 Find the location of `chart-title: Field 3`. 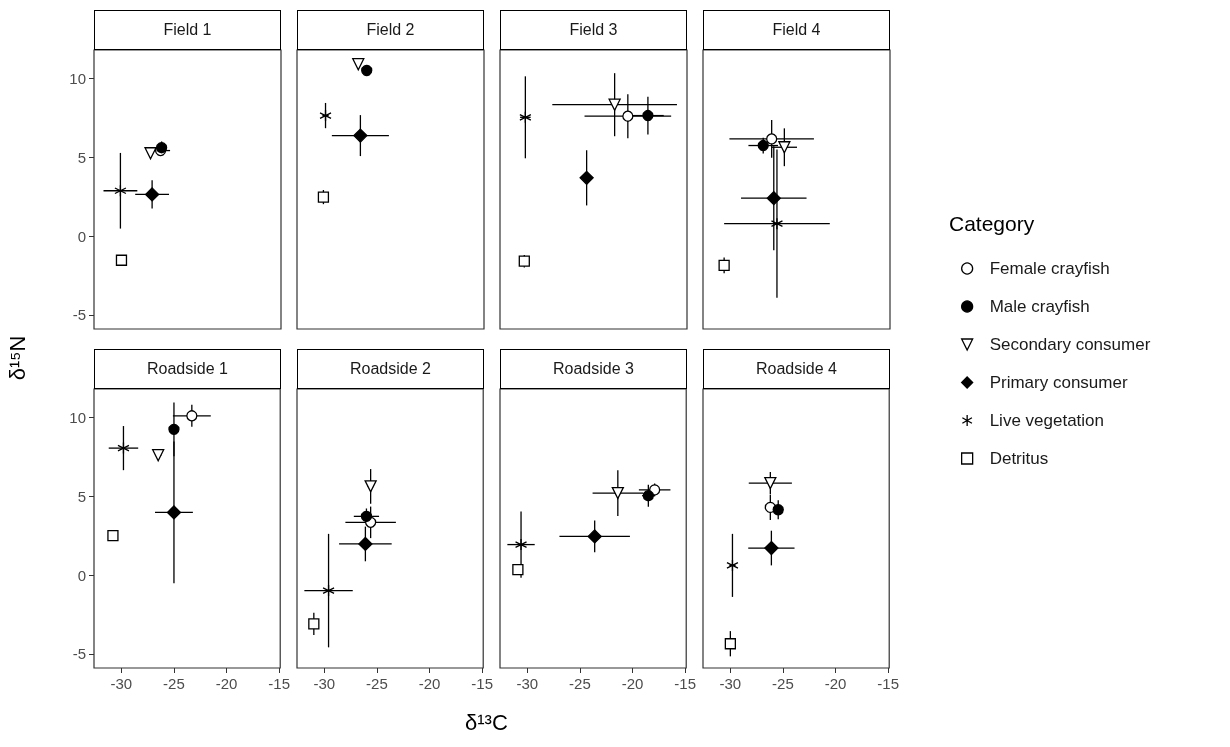

chart-title: Field 3 is located at coordinates (593, 30).